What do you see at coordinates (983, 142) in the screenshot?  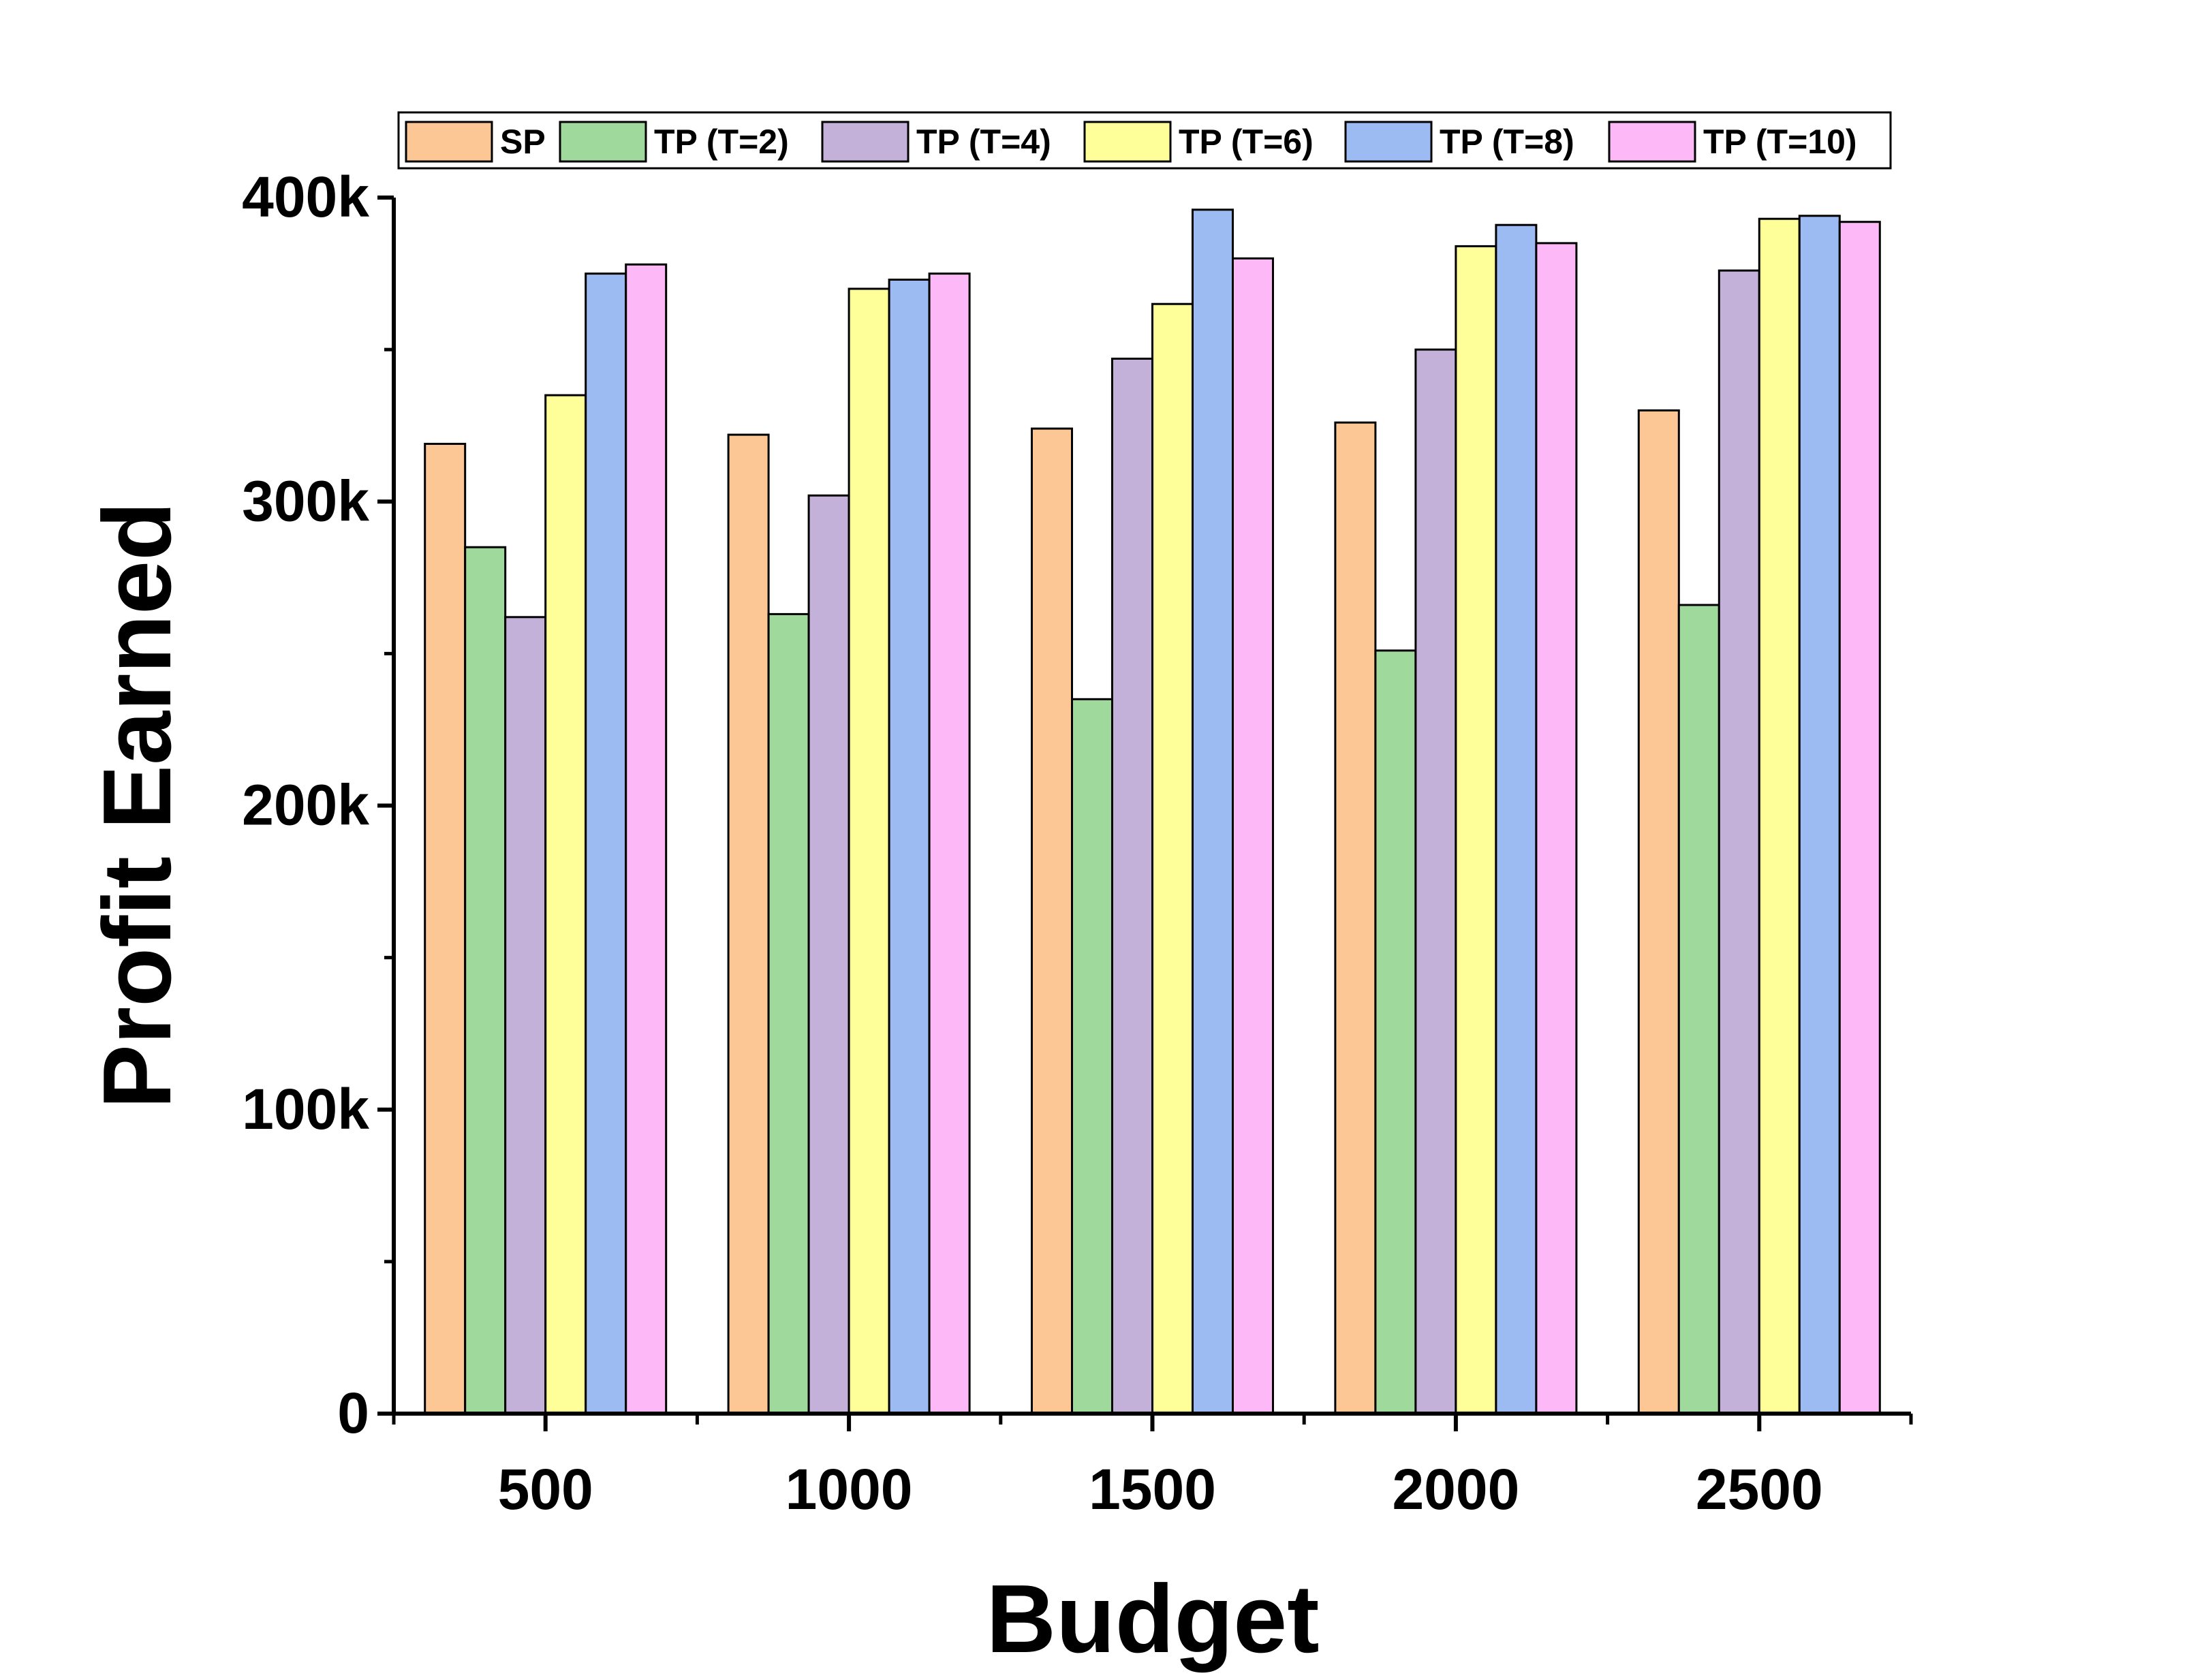 I see `legend-label: TP (T=4)` at bounding box center [983, 142].